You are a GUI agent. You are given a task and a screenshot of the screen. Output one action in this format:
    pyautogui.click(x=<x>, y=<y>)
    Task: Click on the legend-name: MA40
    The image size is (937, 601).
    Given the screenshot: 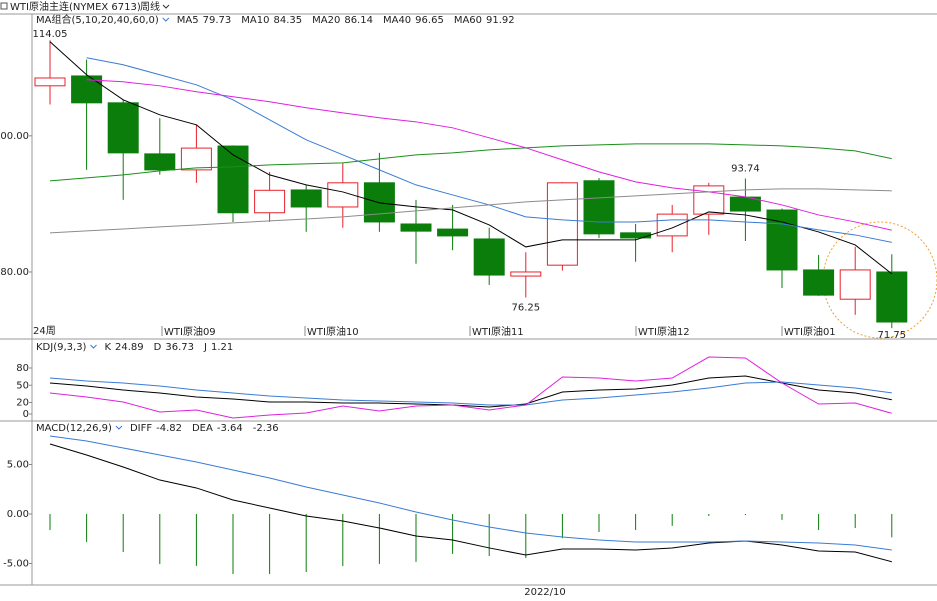 What is the action you would take?
    pyautogui.click(x=397, y=20)
    